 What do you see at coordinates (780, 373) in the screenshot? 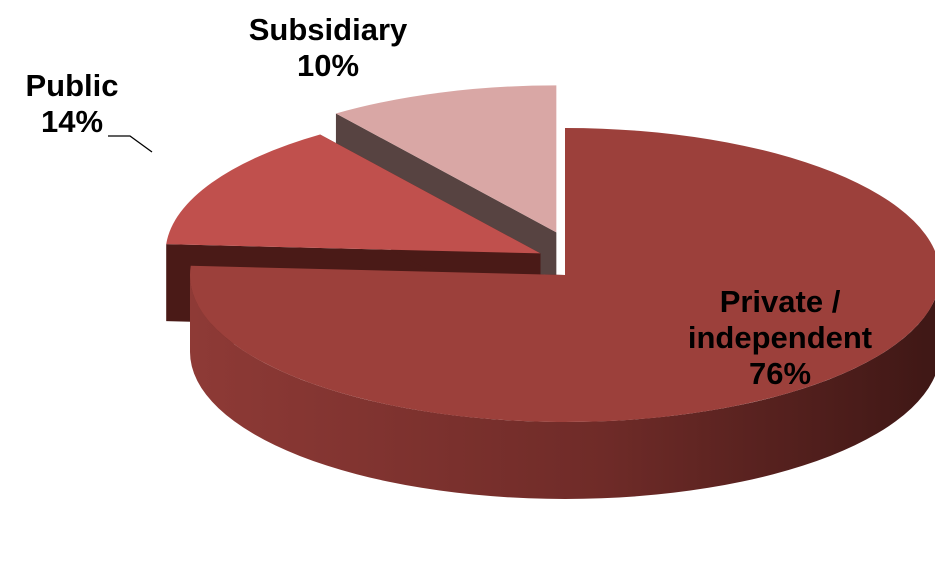
I see `slice-private-independent-value-label: 76%` at bounding box center [780, 373].